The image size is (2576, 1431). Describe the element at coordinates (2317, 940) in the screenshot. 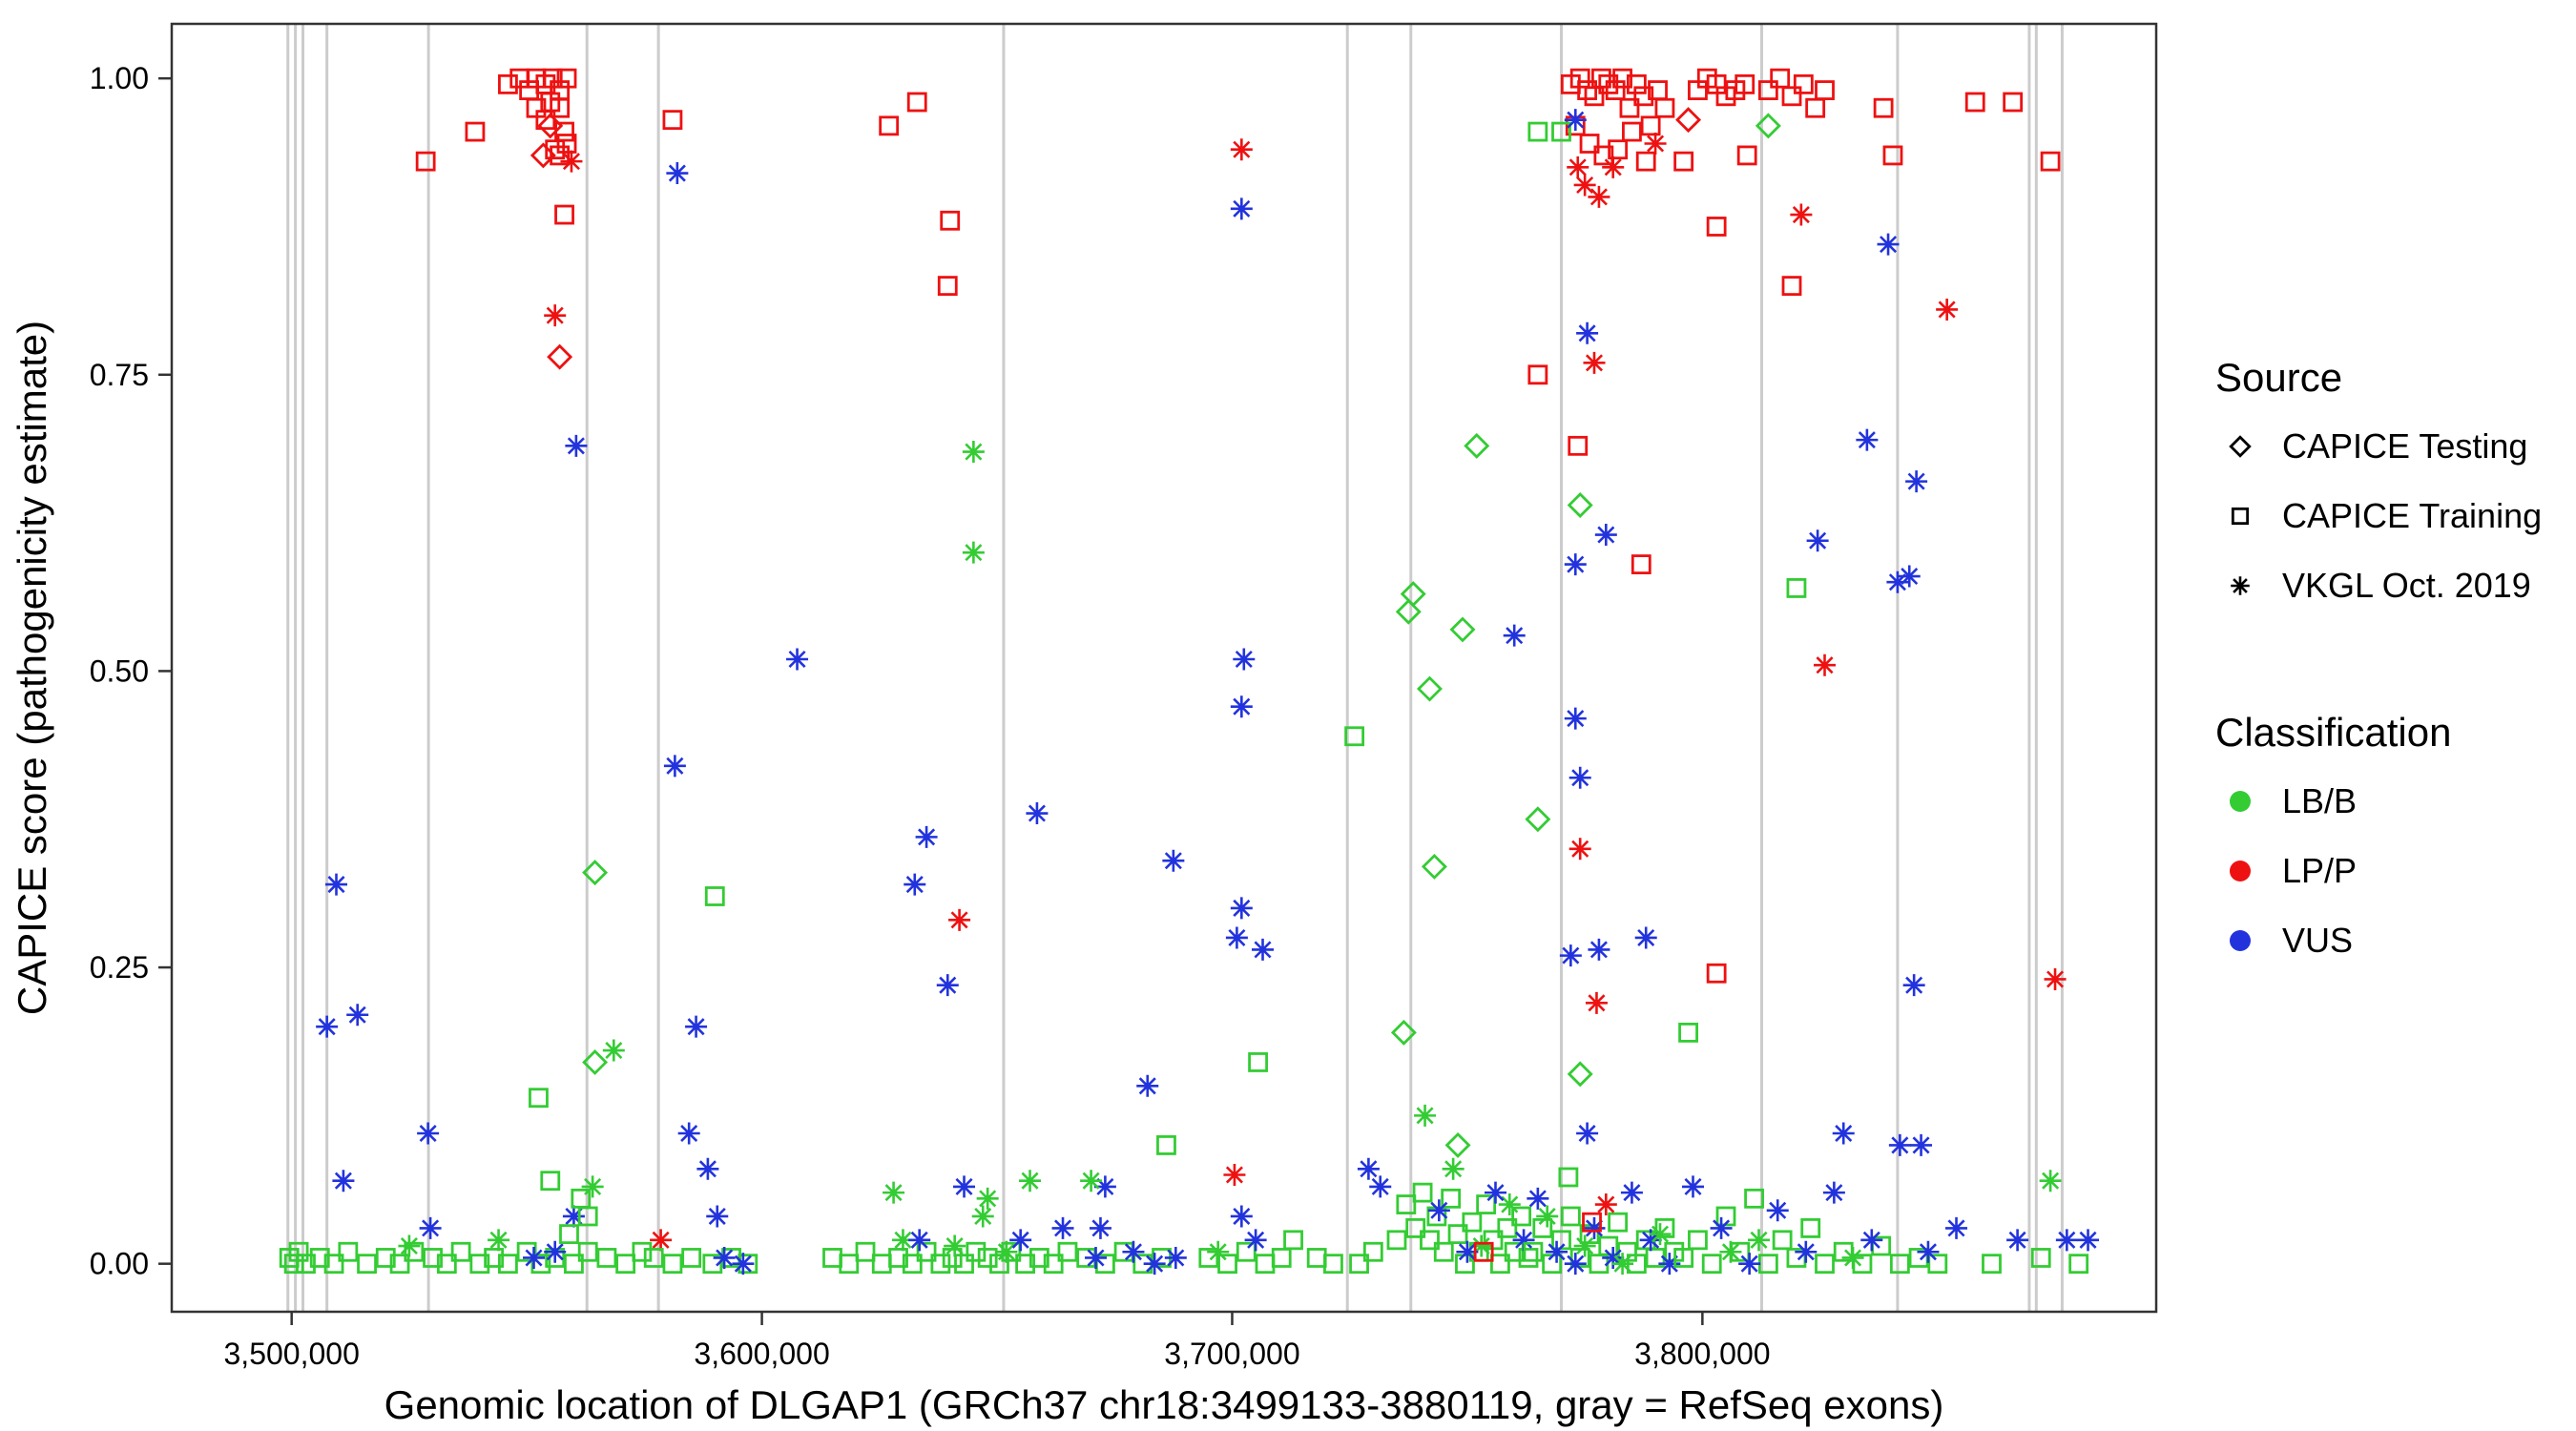

I see `legend-class-item-label: VUS` at that location.